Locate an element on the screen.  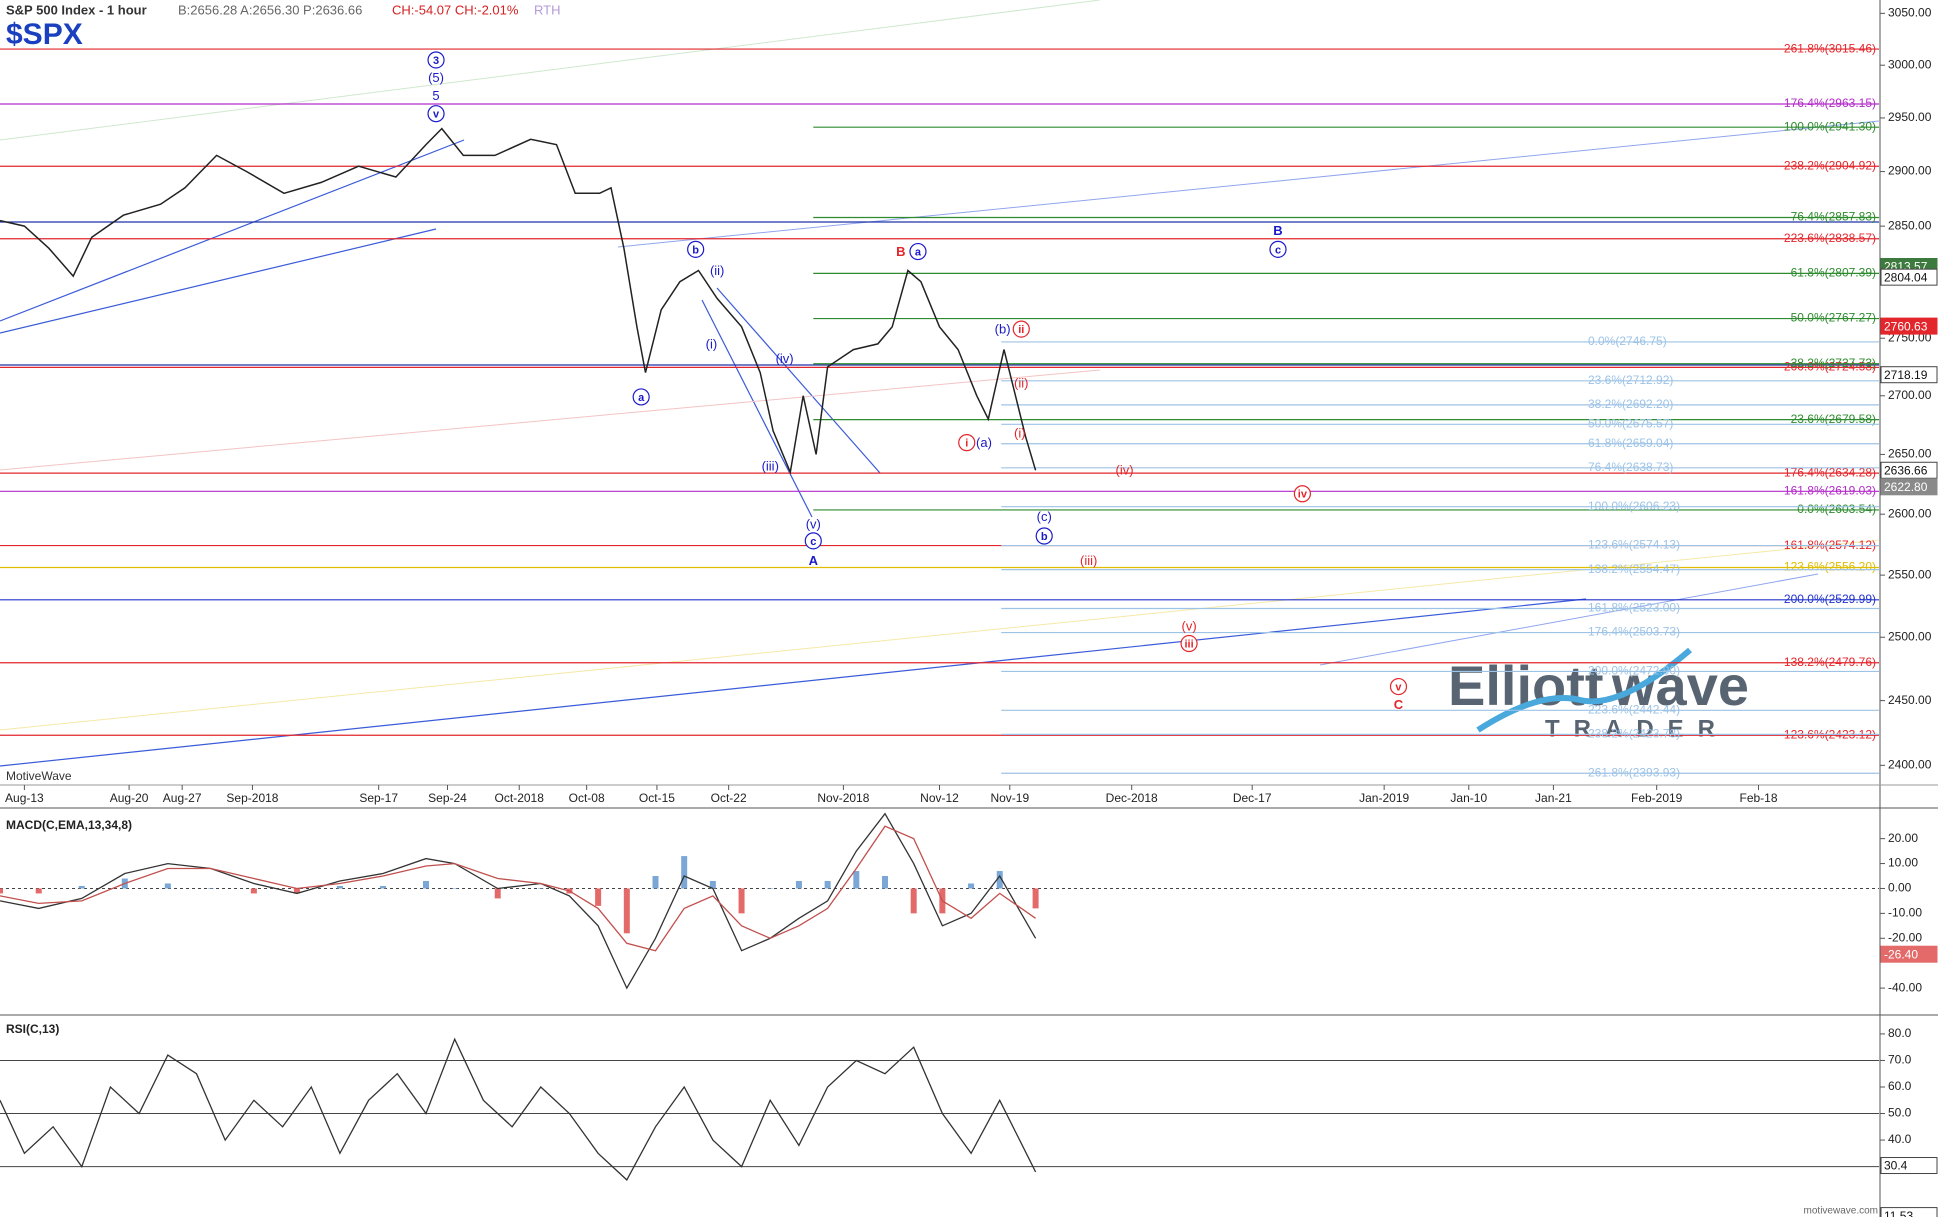
fib-label: 123.6%(2574.13) is located at coordinates (1634, 545).